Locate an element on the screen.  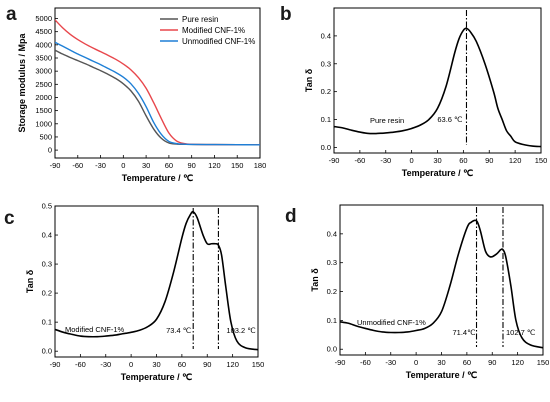
peak-label: 71.4℃ is located at coordinates (464, 332).